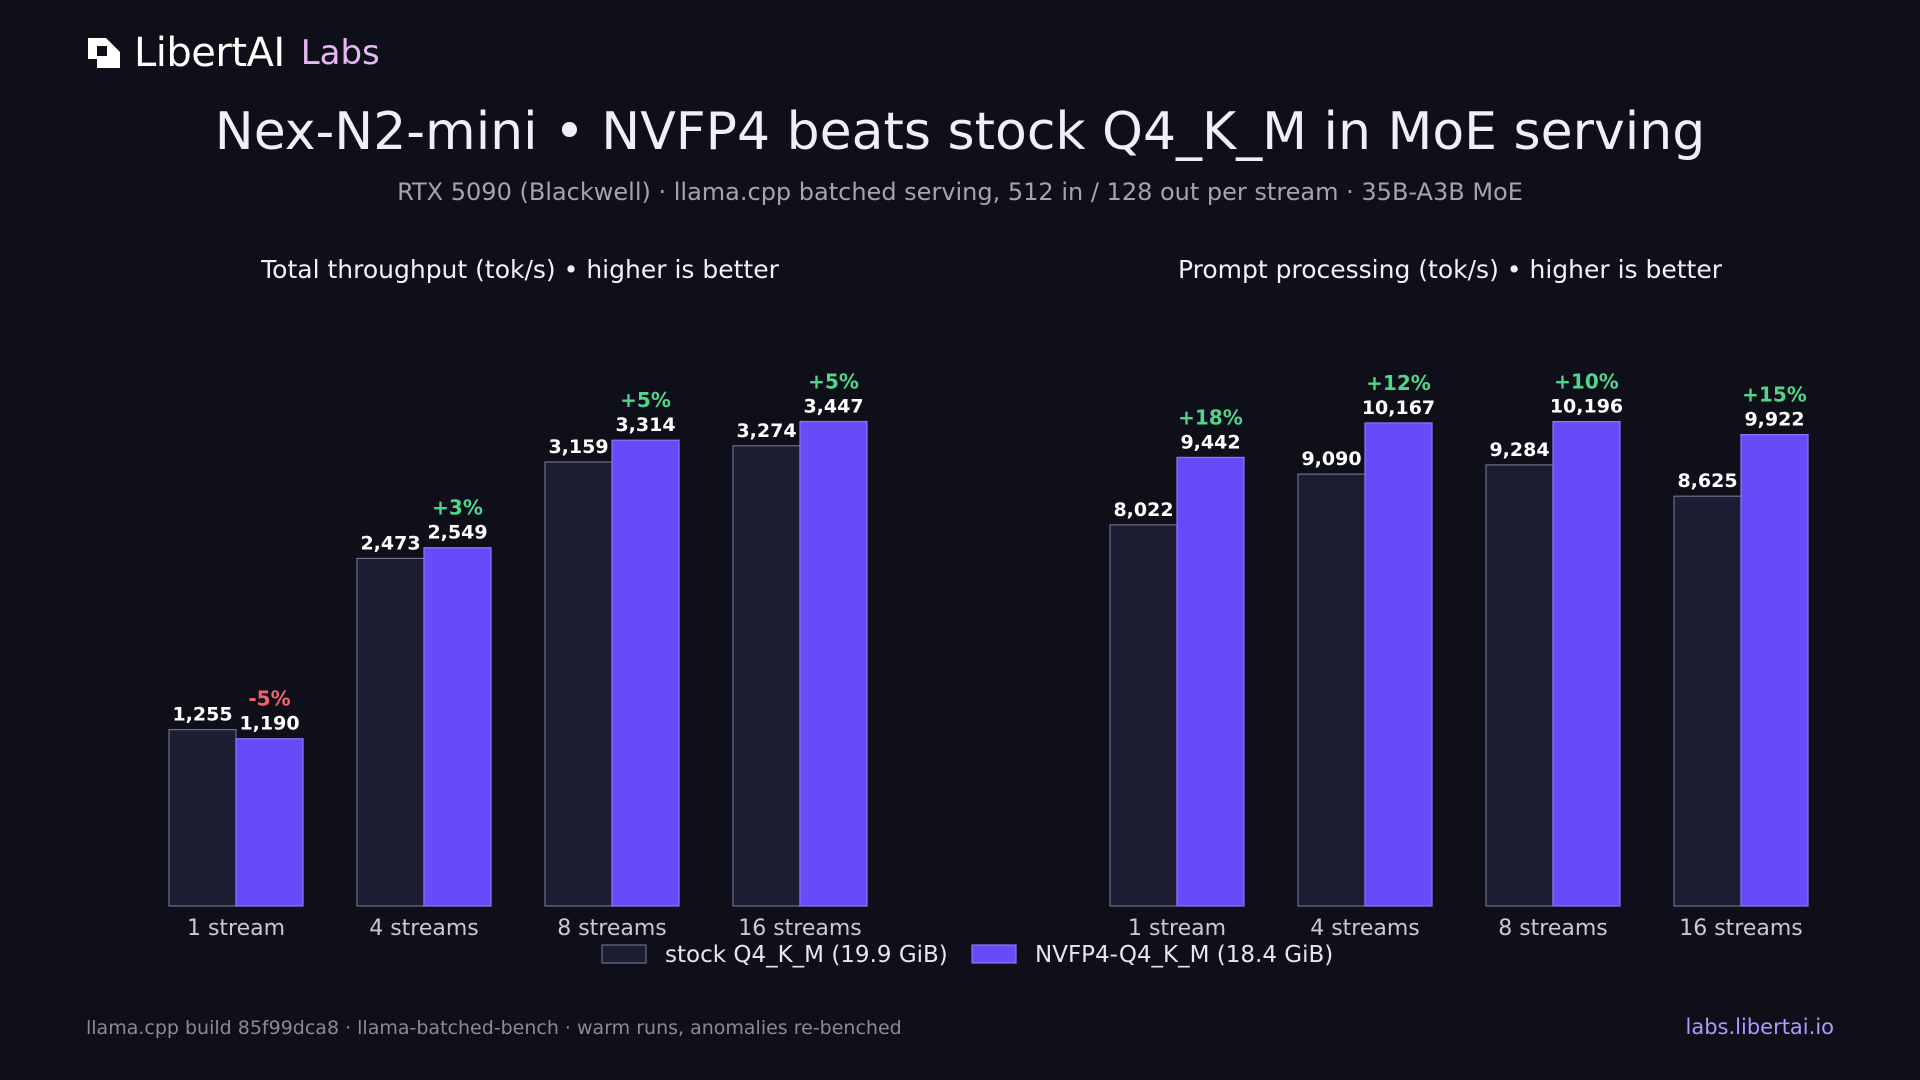 The image size is (1920, 1080). What do you see at coordinates (1184, 955) in the screenshot?
I see `legend-label-1: NVFP4-Q4_K_M (18.4 GiB)` at bounding box center [1184, 955].